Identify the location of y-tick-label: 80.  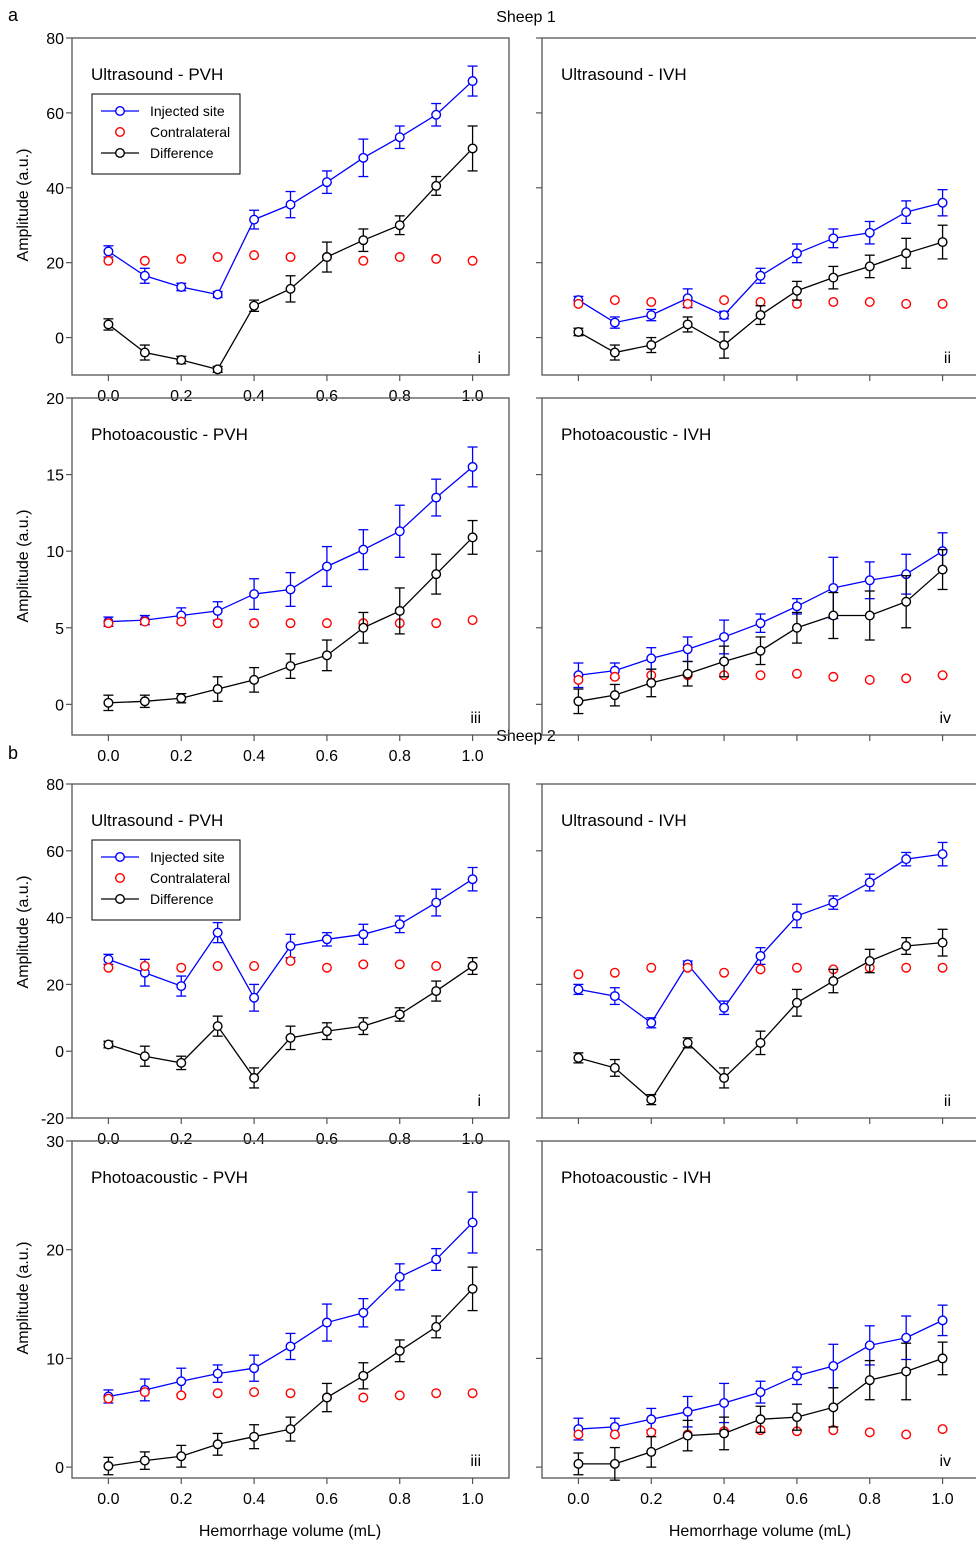
(55, 39).